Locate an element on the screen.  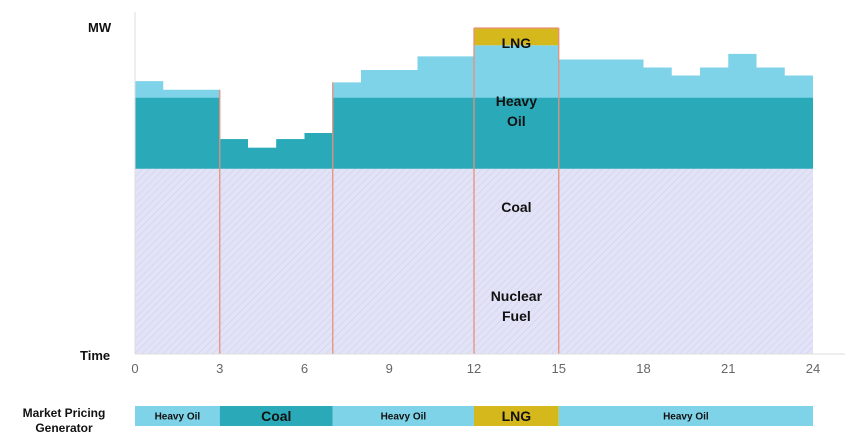
layer-labels: Nuclear Fuel Coal Heavy Oil LNG is located at coordinates (517, 179).